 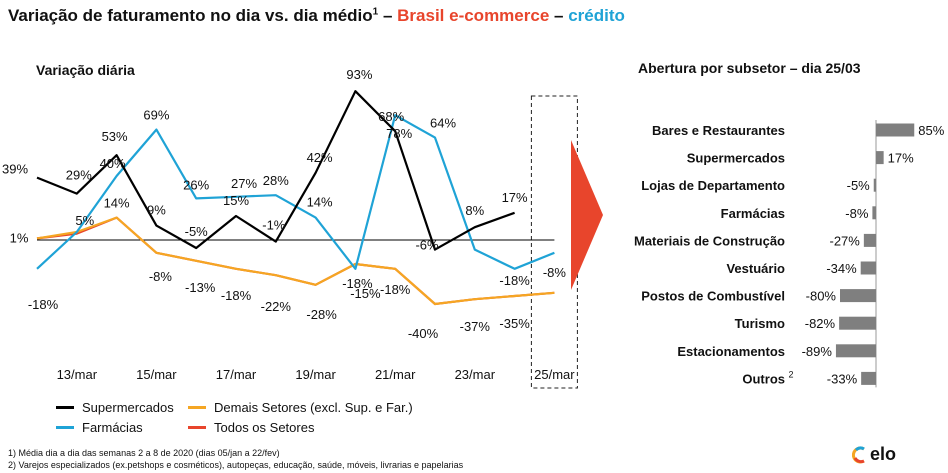 What do you see at coordinates (391, 116) in the screenshot?
I see `data-label: 68%` at bounding box center [391, 116].